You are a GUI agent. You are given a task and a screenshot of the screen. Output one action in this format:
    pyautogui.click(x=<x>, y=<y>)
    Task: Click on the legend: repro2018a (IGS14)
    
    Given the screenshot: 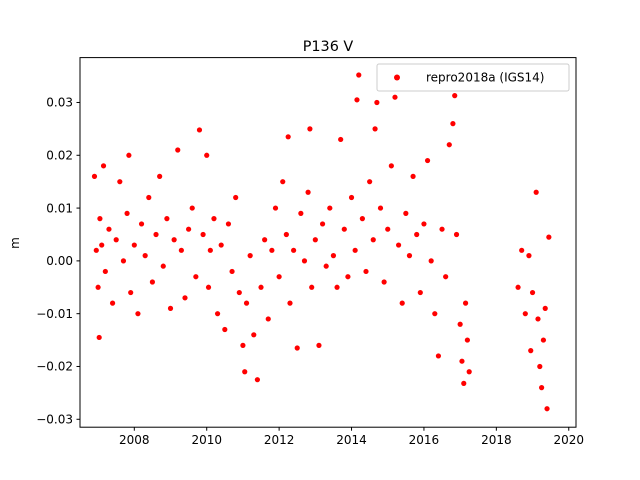 What is the action you would take?
    pyautogui.click(x=473, y=77)
    